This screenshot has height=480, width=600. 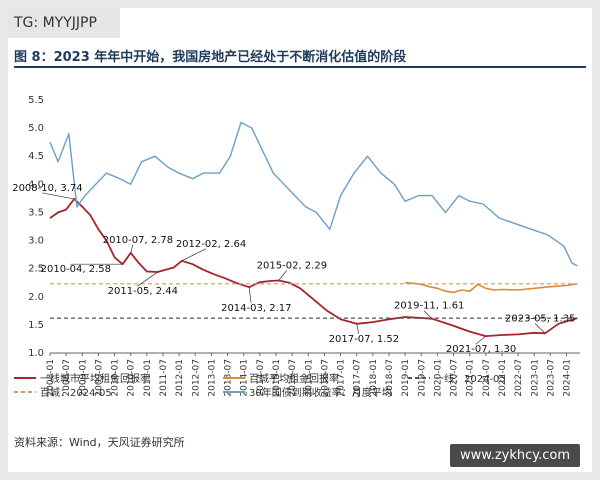 I want to click on x-tick-label: 2017-07, so click(x=358, y=378).